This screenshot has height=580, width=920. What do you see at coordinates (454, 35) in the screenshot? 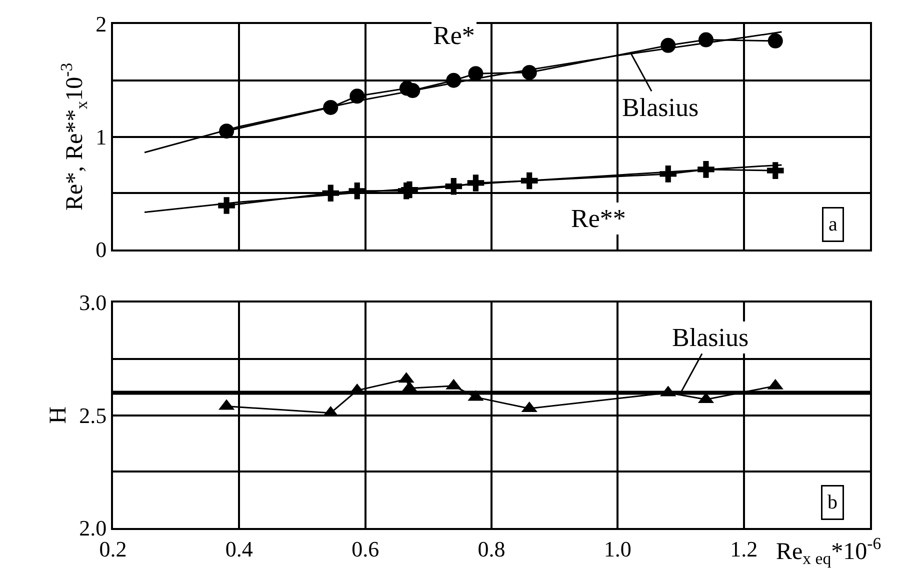
I see `annotation: Re*` at bounding box center [454, 35].